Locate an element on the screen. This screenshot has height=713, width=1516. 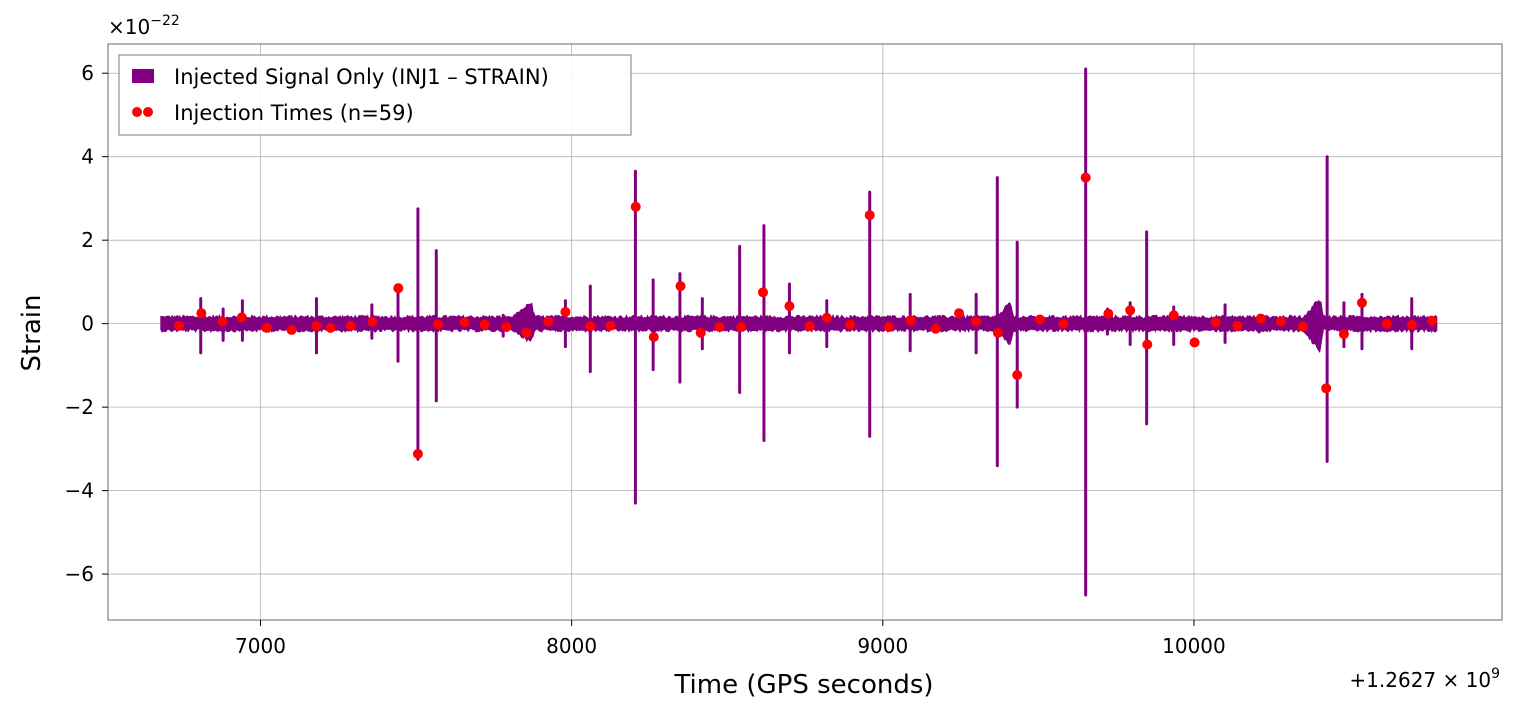
legend-box is located at coordinates (375, 95).